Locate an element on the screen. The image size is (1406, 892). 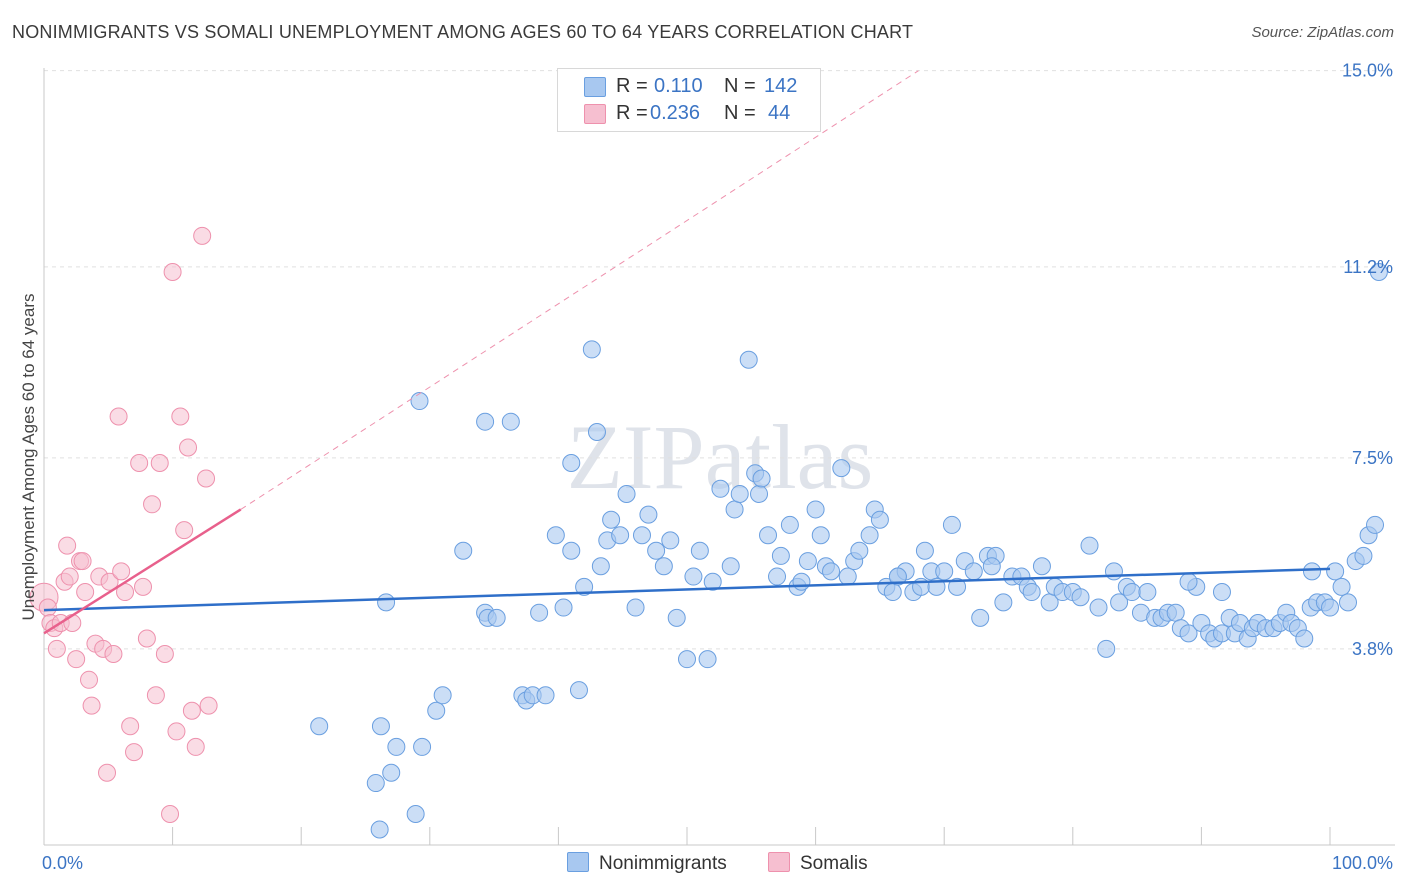
legend-n-label: N = is located at coordinates (740, 113).